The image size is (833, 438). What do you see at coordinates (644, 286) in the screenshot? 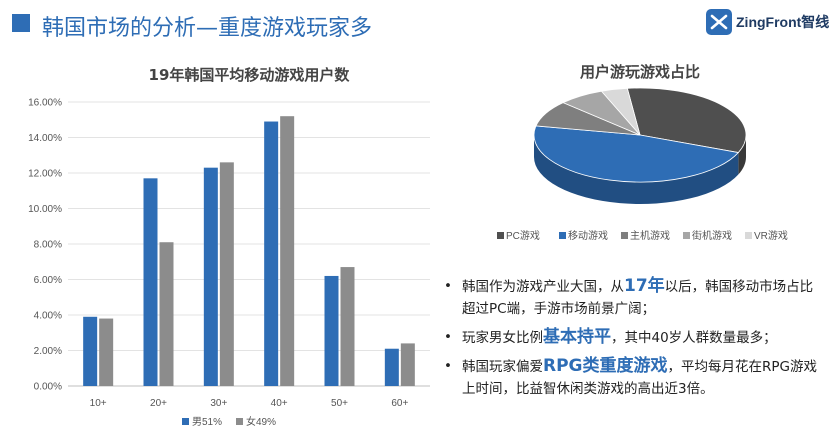
I see `bullet-highlight: 17年` at bounding box center [644, 286].